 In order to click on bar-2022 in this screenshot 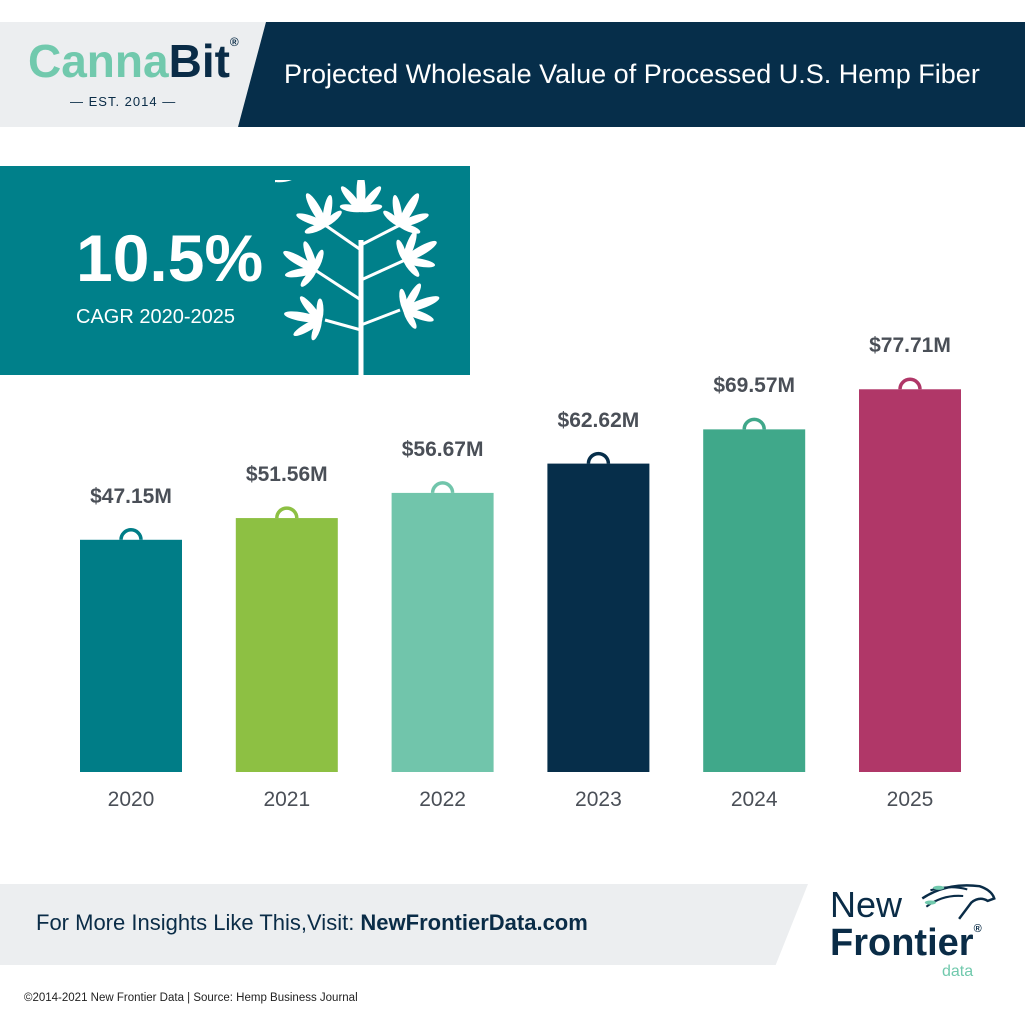, I will do `click(442, 632)`.